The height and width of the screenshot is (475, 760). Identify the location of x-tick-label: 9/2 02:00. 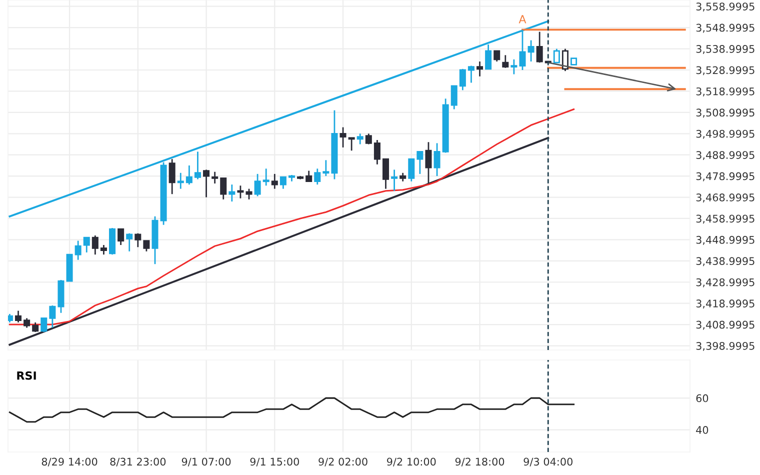
(343, 462).